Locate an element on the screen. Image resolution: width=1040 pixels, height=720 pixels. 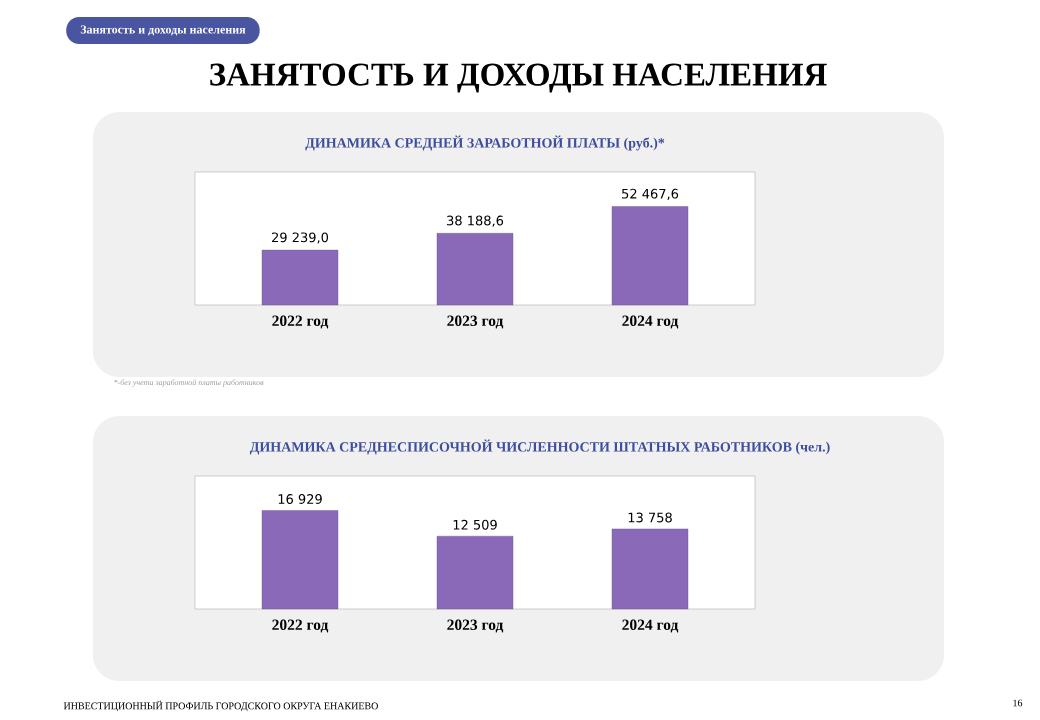
data-label: 16 929 is located at coordinates (300, 499).